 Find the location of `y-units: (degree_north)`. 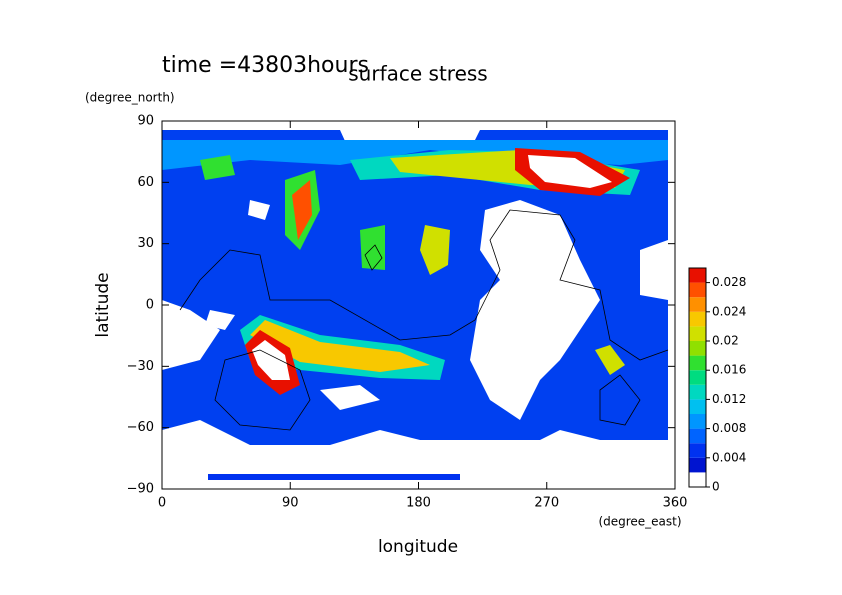

y-units: (degree_north) is located at coordinates (130, 98).